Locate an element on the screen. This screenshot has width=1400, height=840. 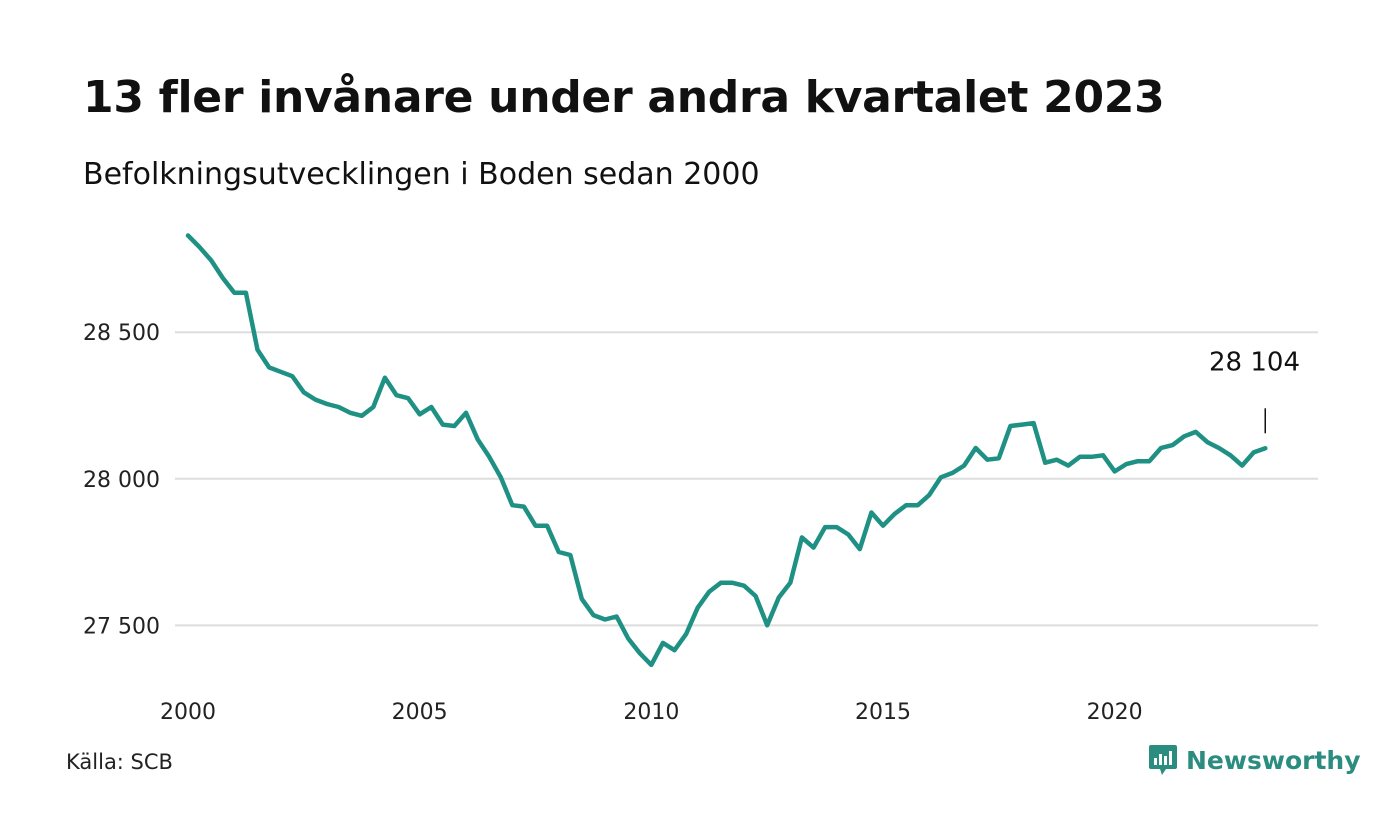
y-tick-label: 28 000 is located at coordinates (121, 480).